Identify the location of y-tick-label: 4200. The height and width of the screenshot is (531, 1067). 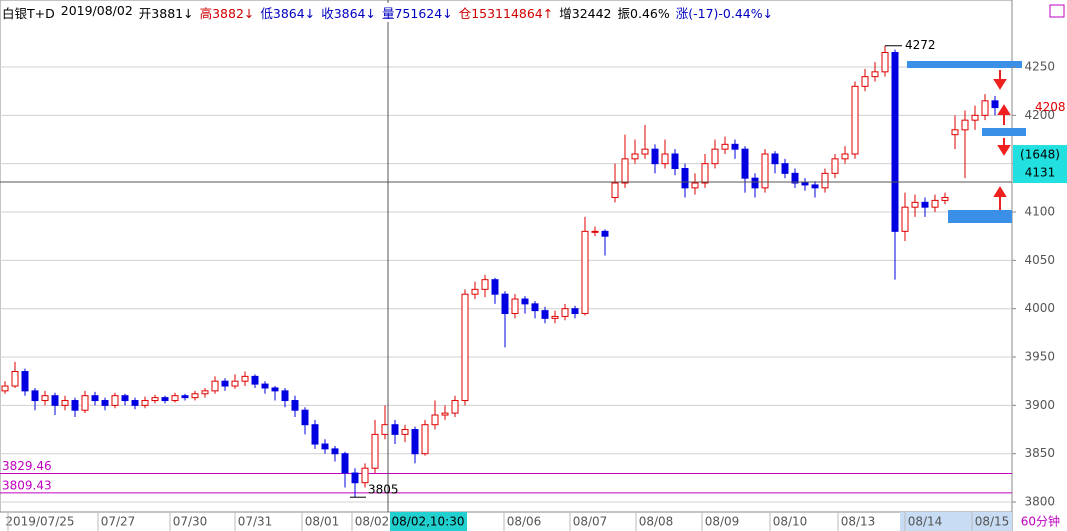
(1039, 115).